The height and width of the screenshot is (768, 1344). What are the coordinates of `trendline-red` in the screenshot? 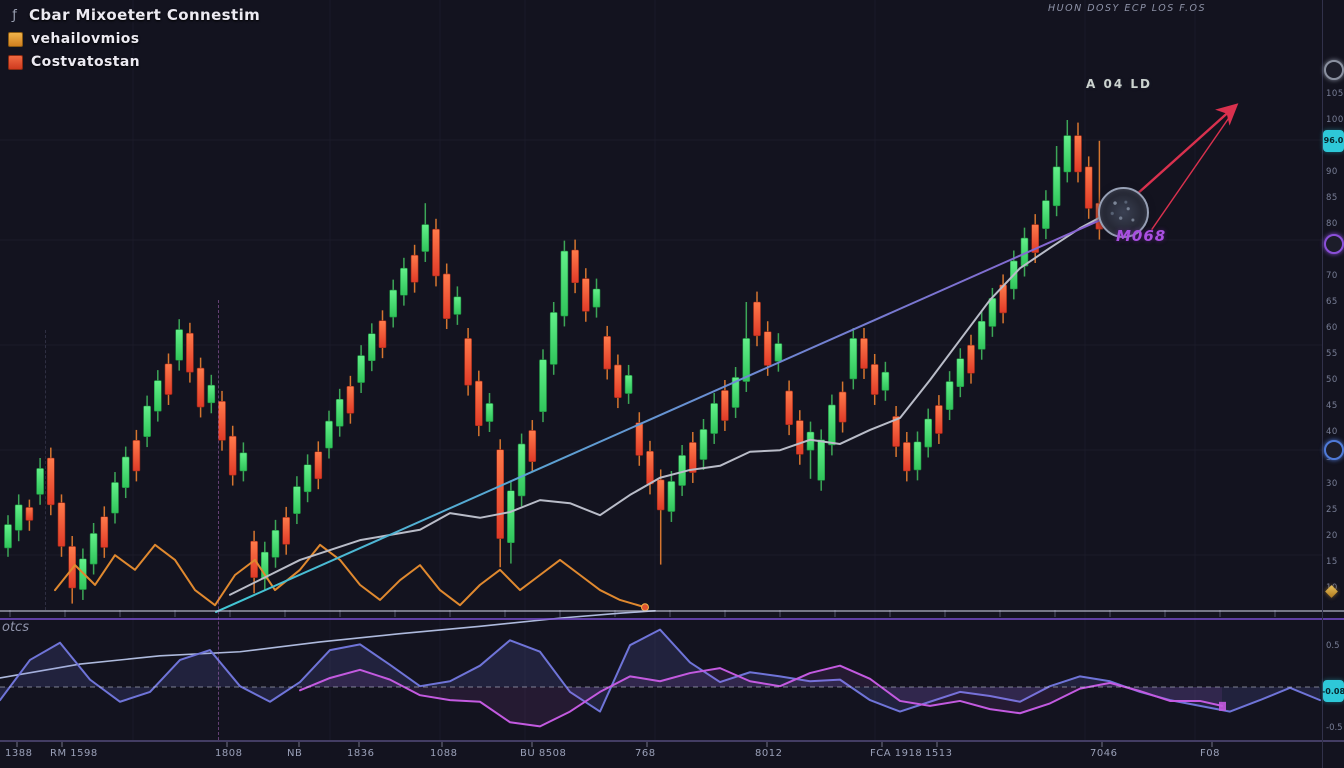 It's located at (1182, 153).